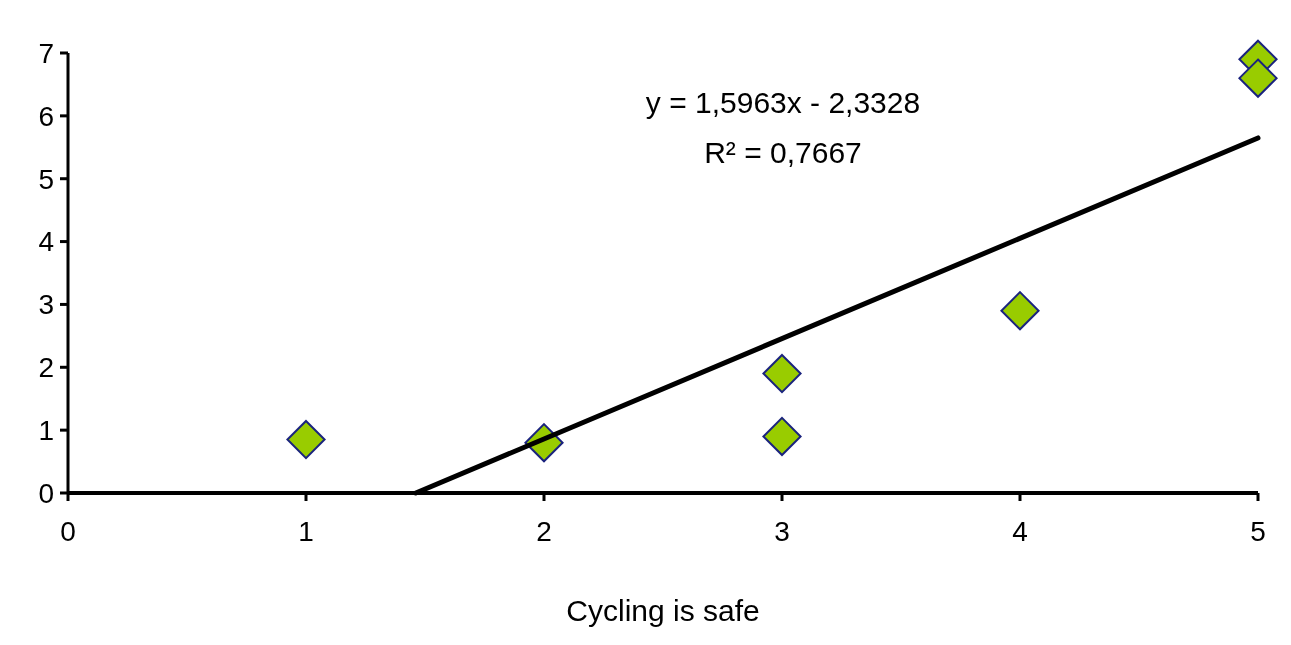 The width and height of the screenshot is (1291, 645). Describe the element at coordinates (783, 152) in the screenshot. I see `annotation: R² = 0,7667` at that location.